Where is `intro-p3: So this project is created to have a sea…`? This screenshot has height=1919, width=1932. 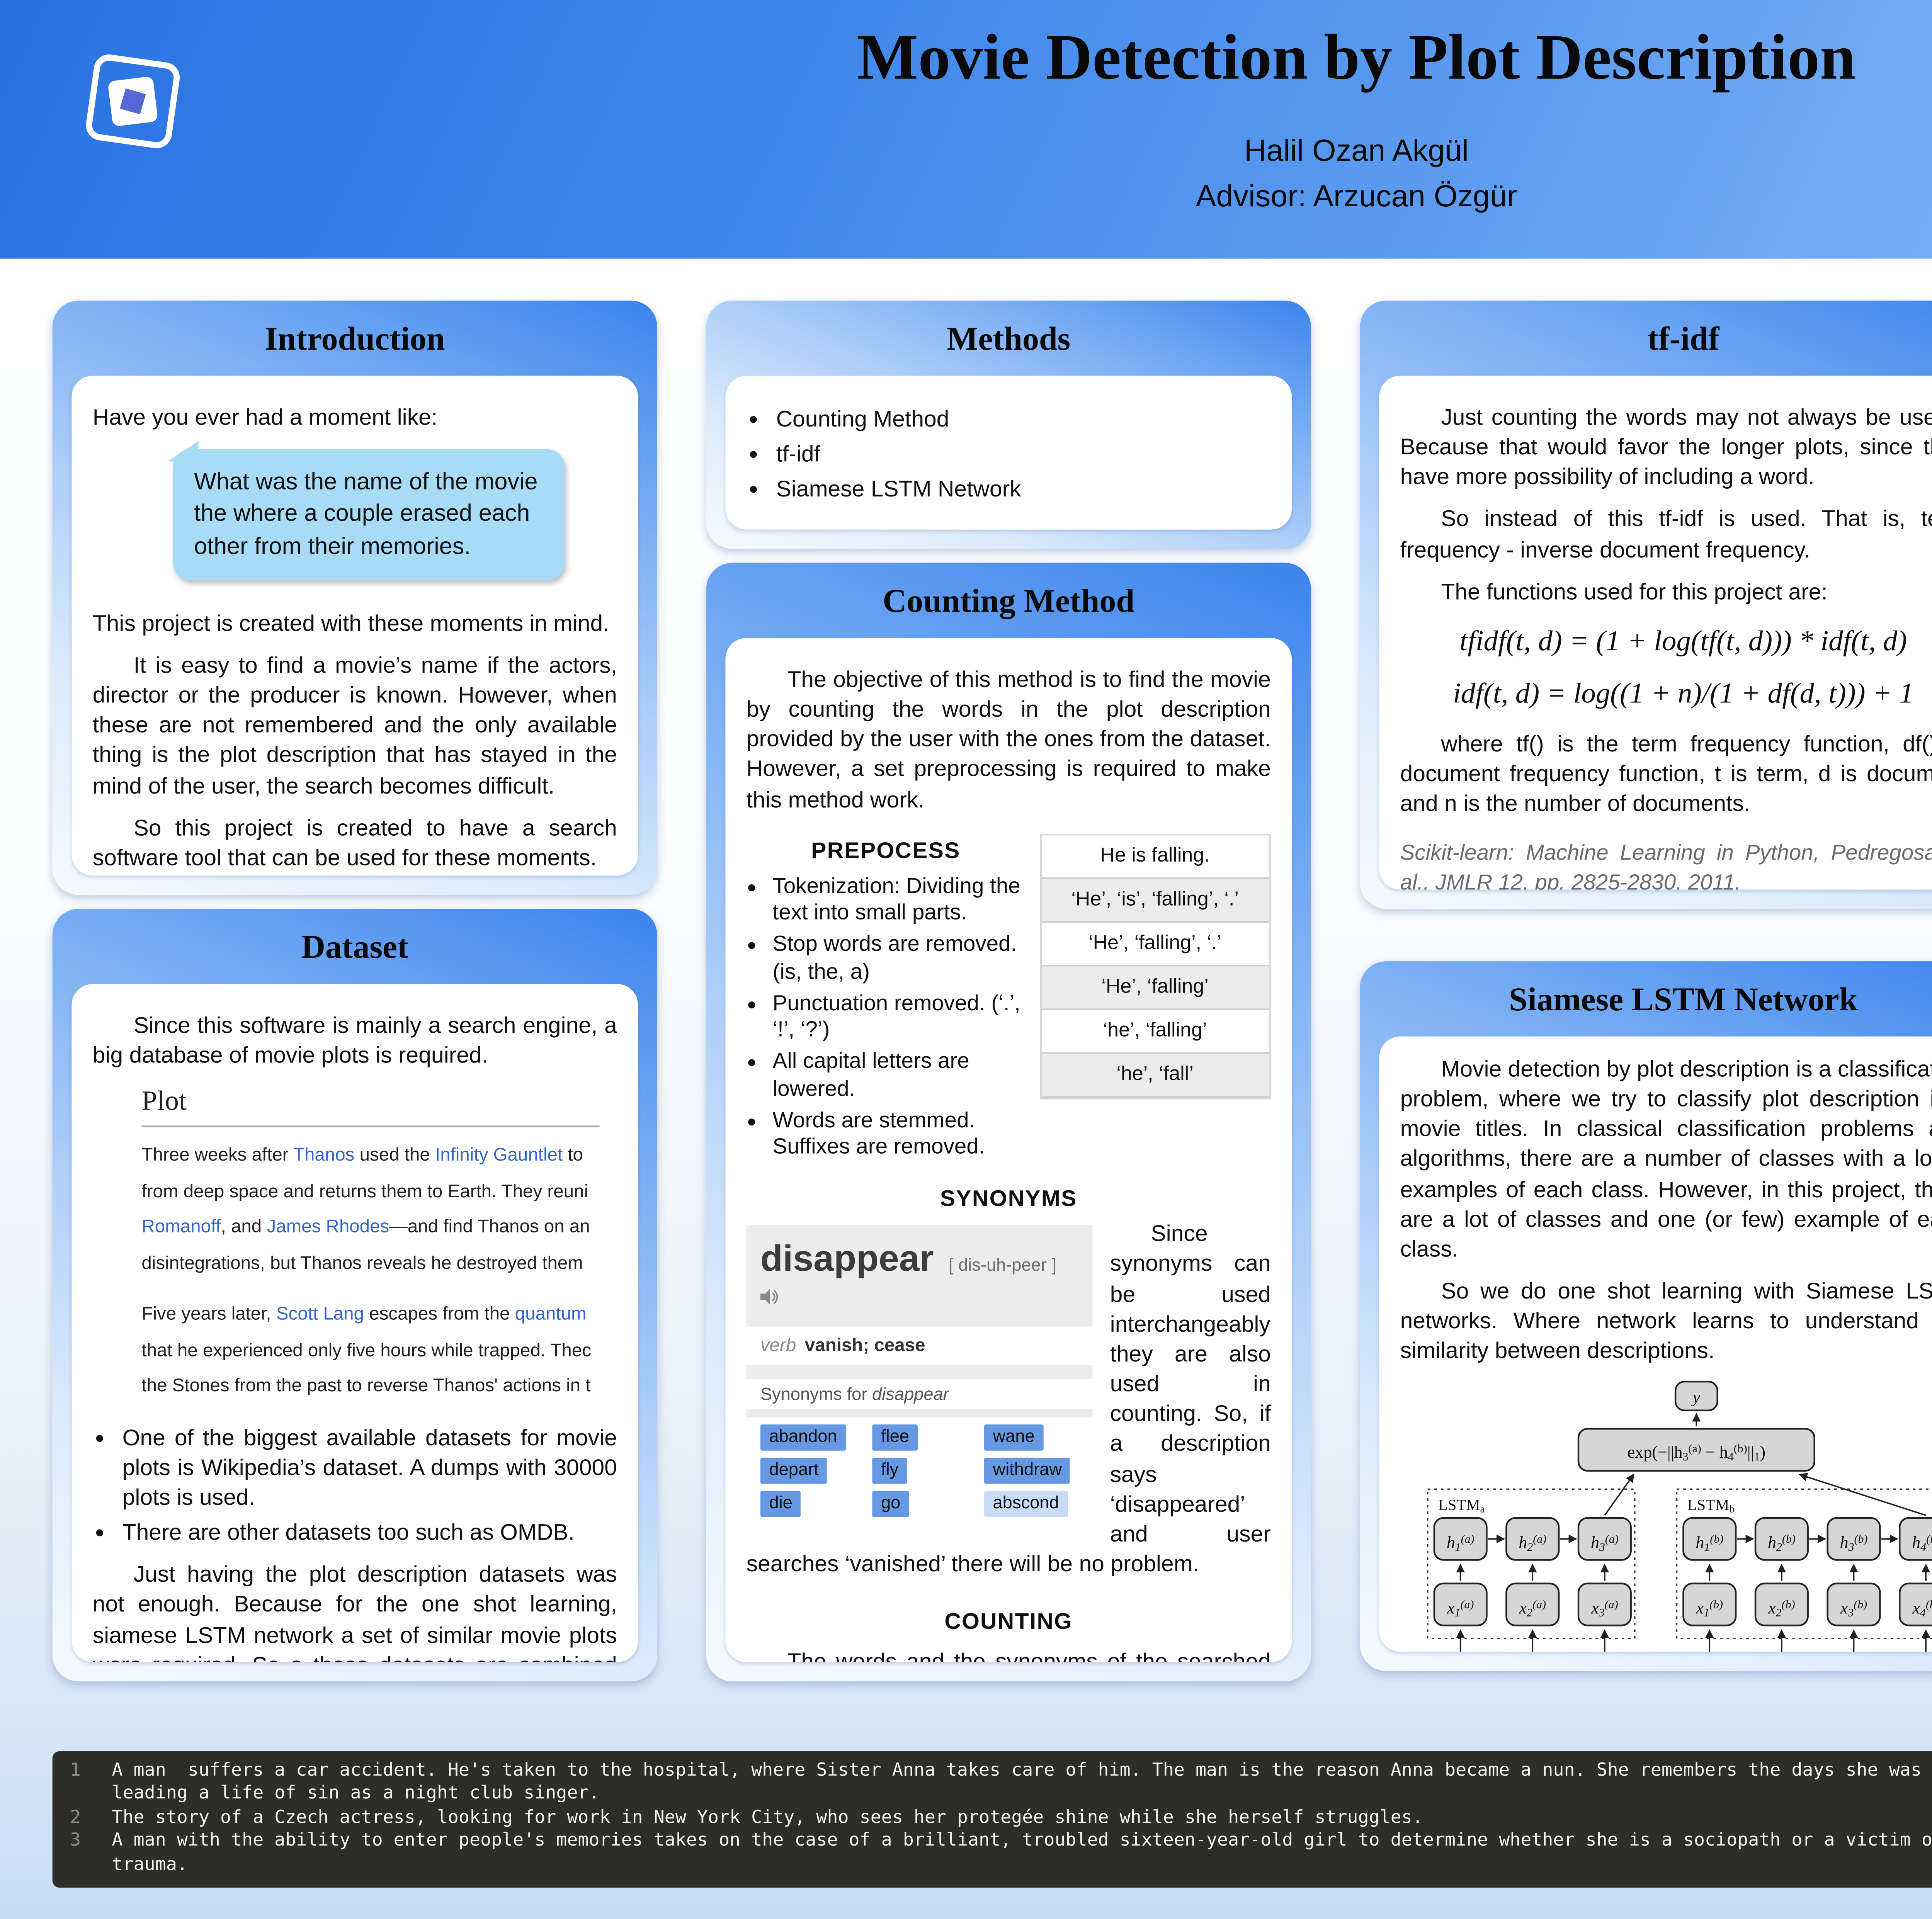
intro-p3: So this project is created to have a sea… is located at coordinates (355, 842).